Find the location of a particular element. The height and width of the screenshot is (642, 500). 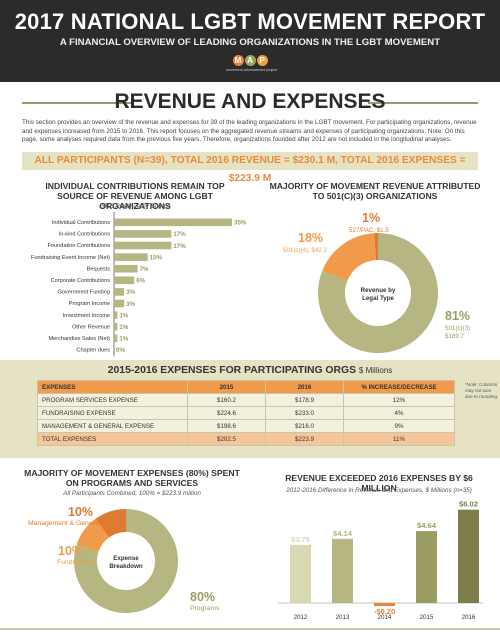

contributions-chart-subtitle: 2016 Revenue by Source is located at coordinates (135, 206).